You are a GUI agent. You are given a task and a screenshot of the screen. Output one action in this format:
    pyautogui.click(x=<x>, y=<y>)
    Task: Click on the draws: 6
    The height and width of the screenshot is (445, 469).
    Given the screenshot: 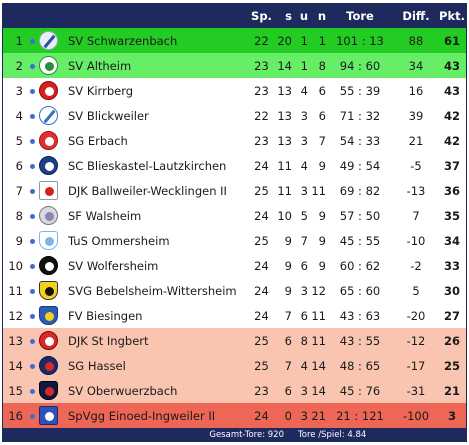 What is the action you would take?
    pyautogui.click(x=304, y=265)
    